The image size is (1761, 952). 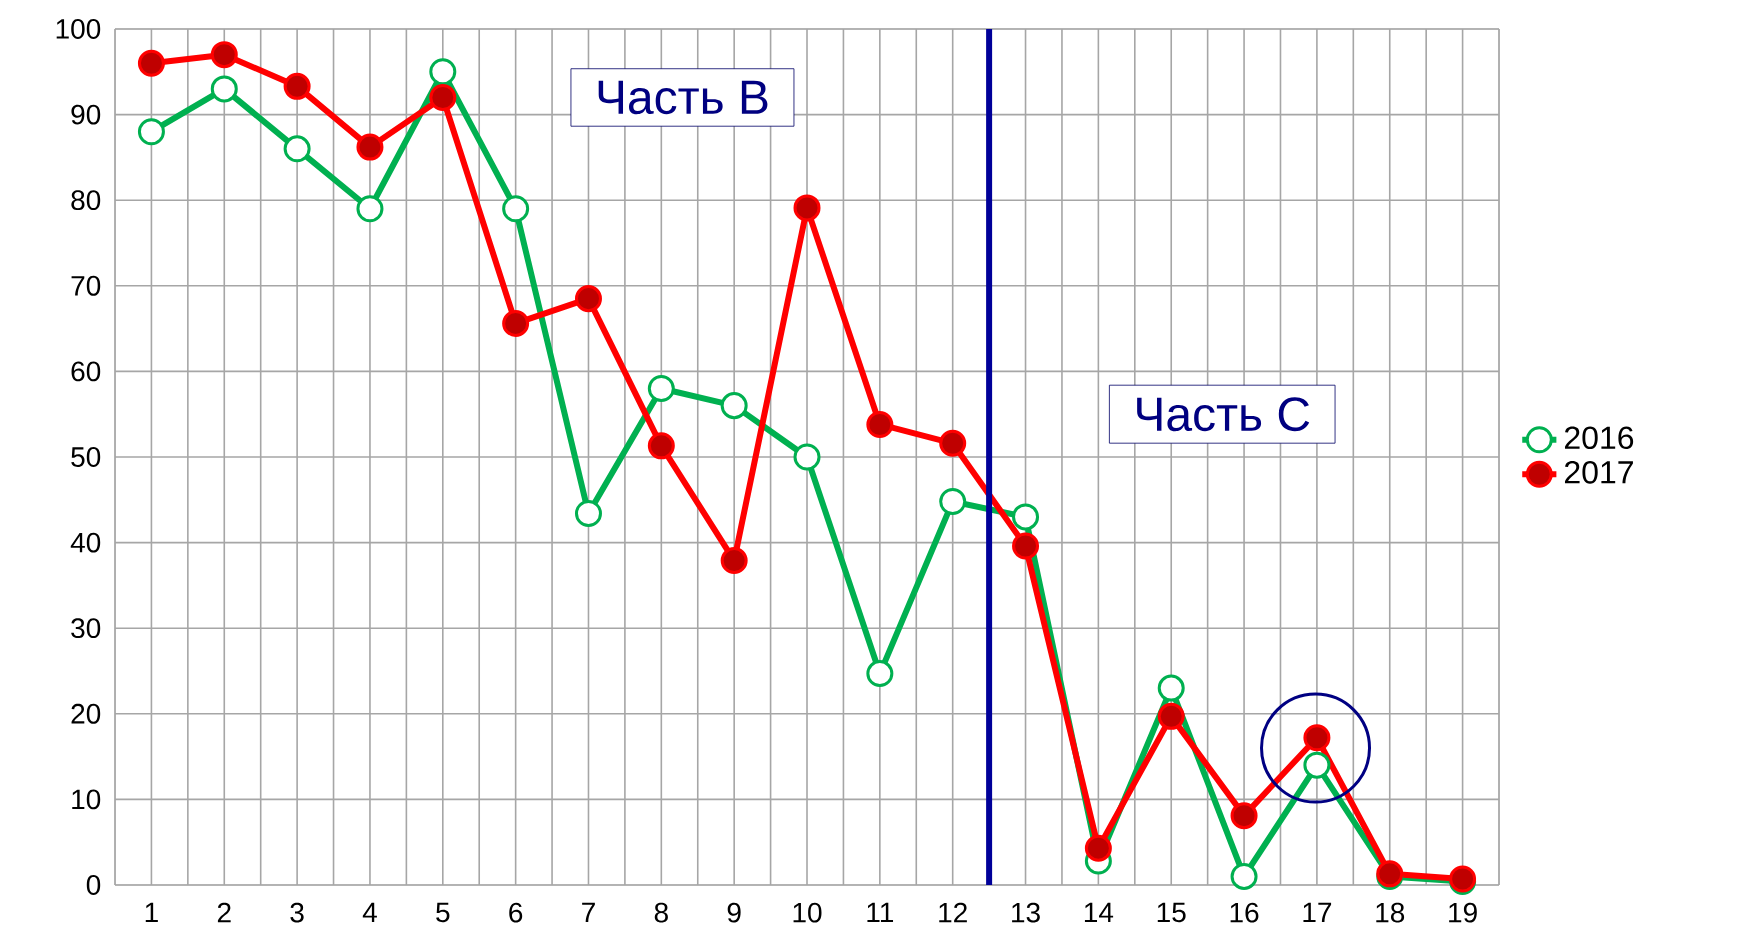 I want to click on y-tick-label: 10, so click(x=86, y=799).